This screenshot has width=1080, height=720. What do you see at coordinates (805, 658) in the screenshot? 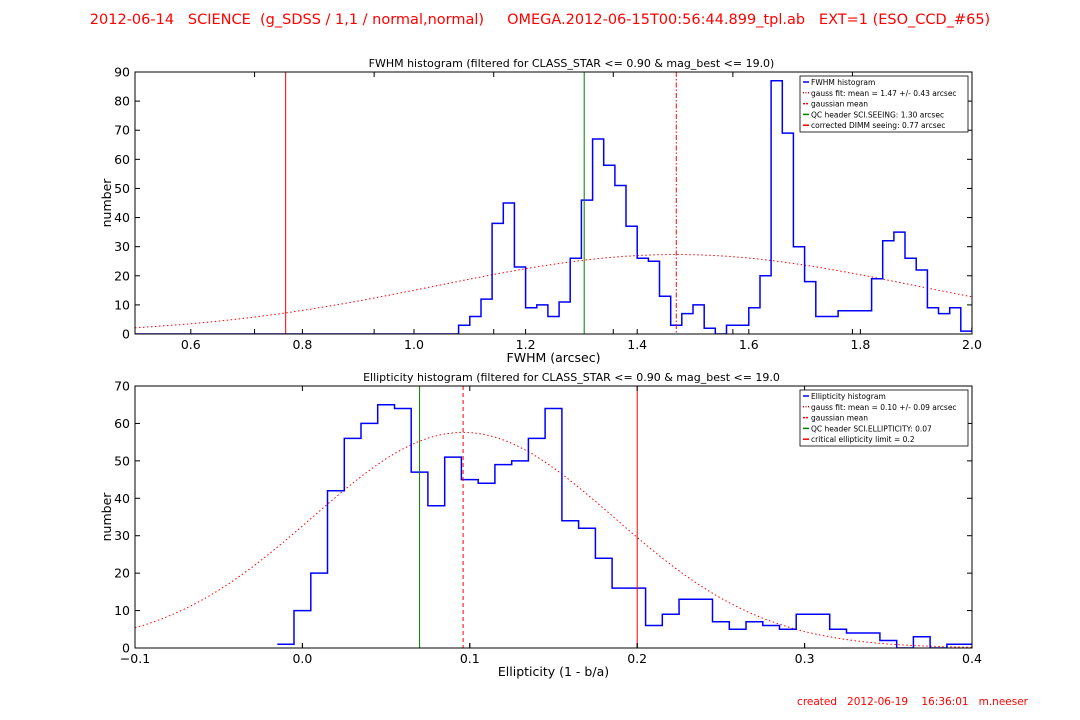
I see `x-tick-label: 0.3` at bounding box center [805, 658].